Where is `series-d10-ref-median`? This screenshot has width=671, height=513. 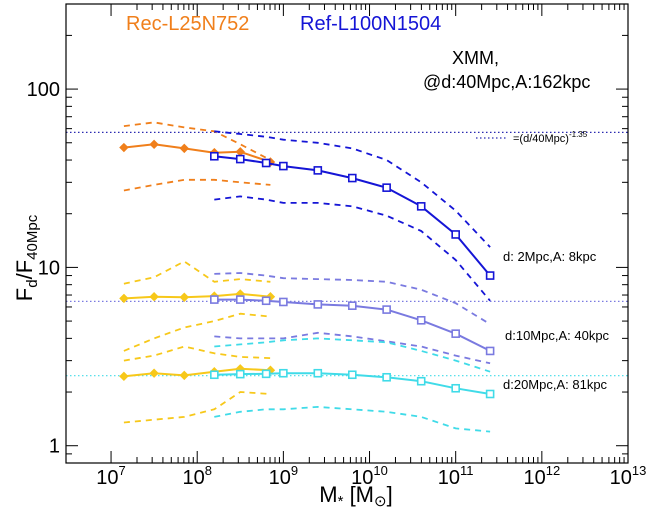 series-d10-ref-median is located at coordinates (352, 325).